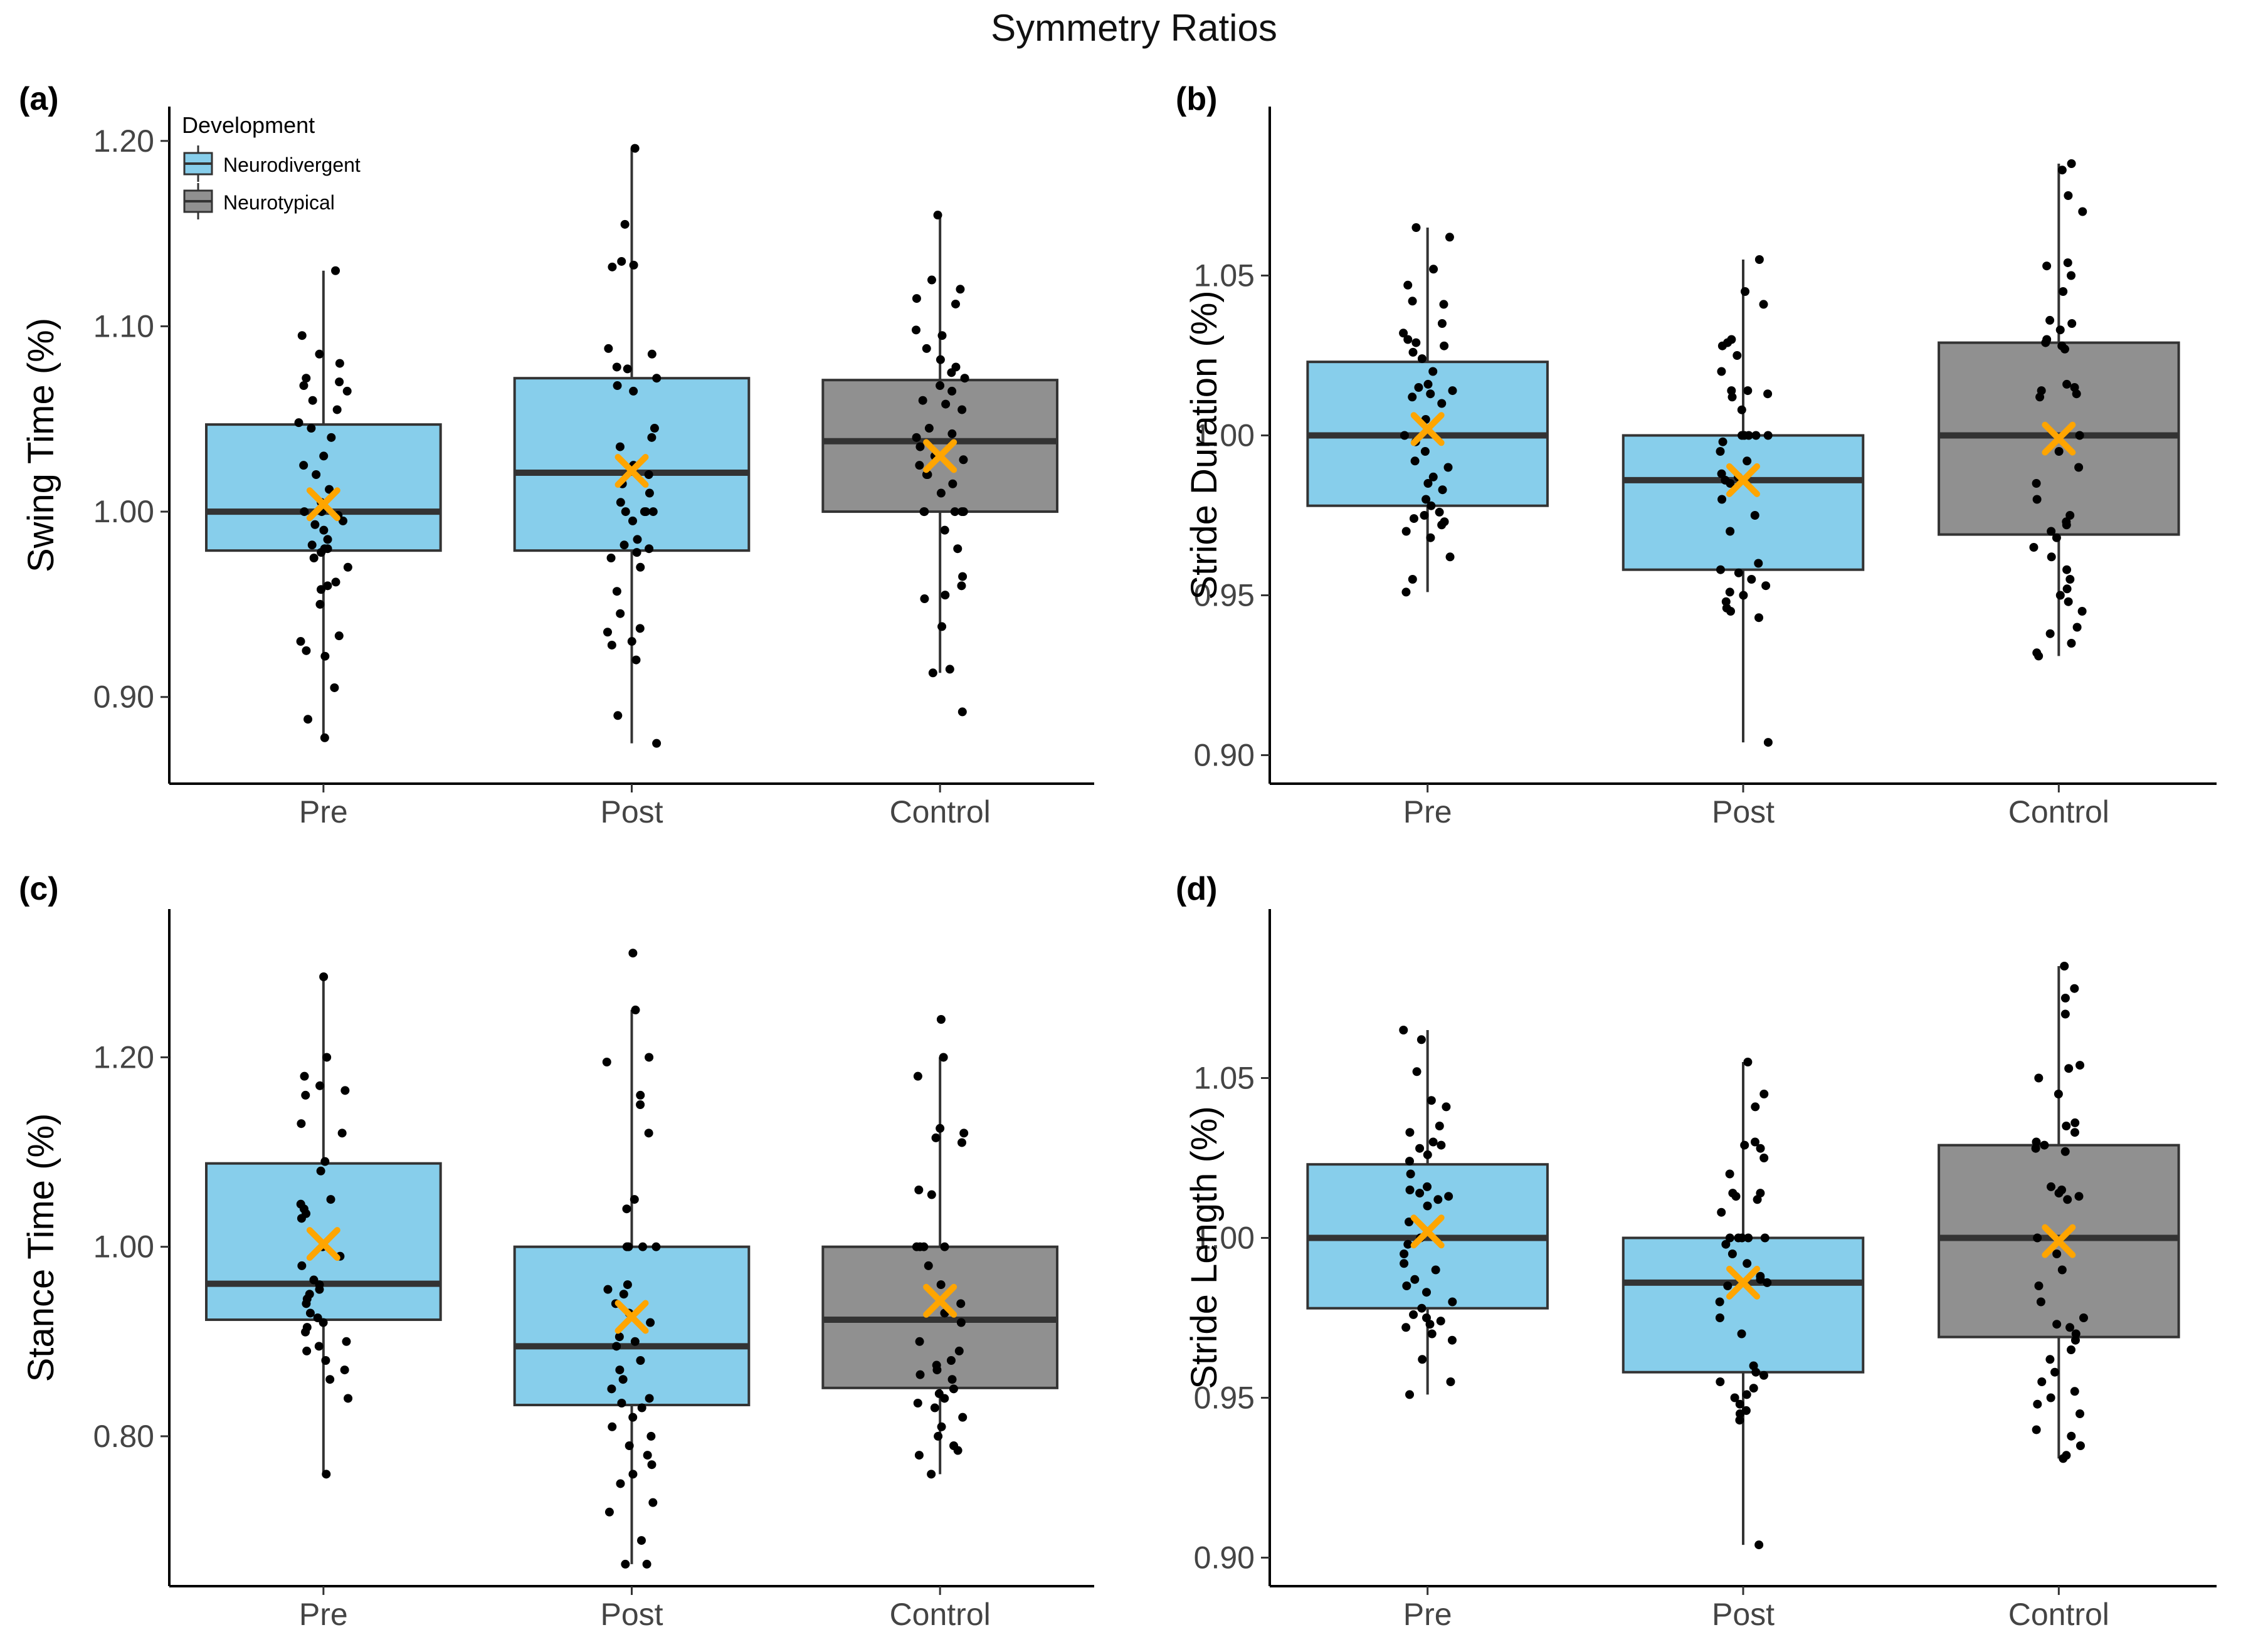 This screenshot has height=1652, width=2268. What do you see at coordinates (940, 811) in the screenshot?
I see `x-tick-label: Control` at bounding box center [940, 811].